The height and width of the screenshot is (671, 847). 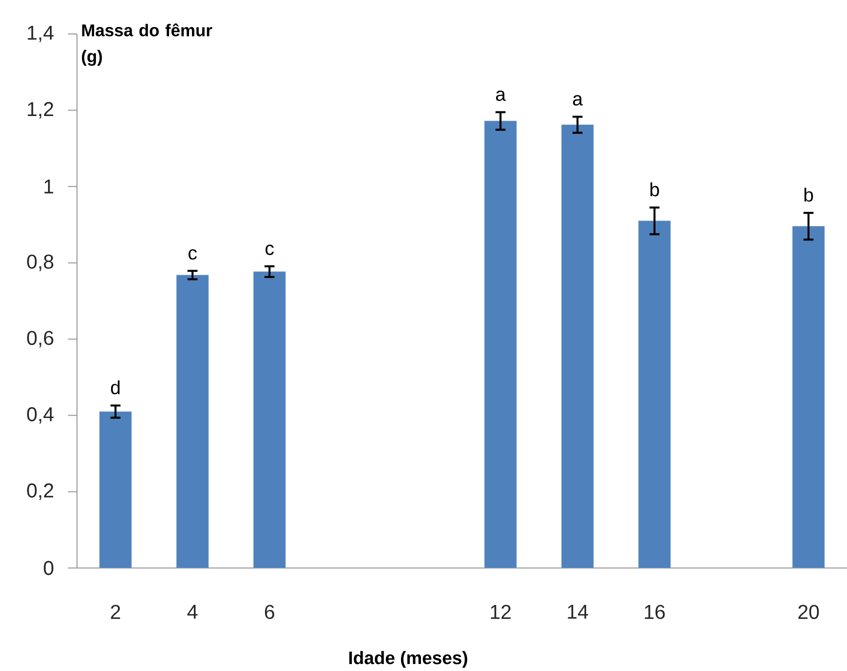 I want to click on y-tick-label: 1, so click(x=49, y=187).